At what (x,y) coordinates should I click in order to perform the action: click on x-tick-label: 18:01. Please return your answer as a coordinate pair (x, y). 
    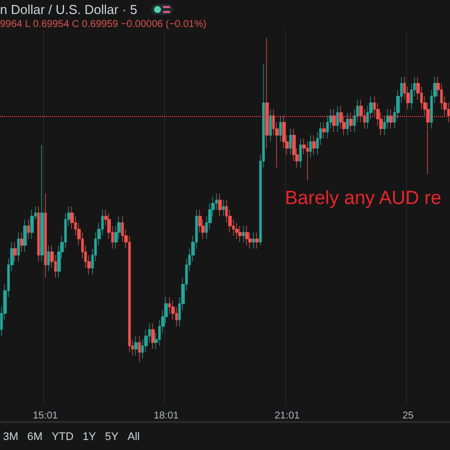
    Looking at the image, I should click on (167, 416).